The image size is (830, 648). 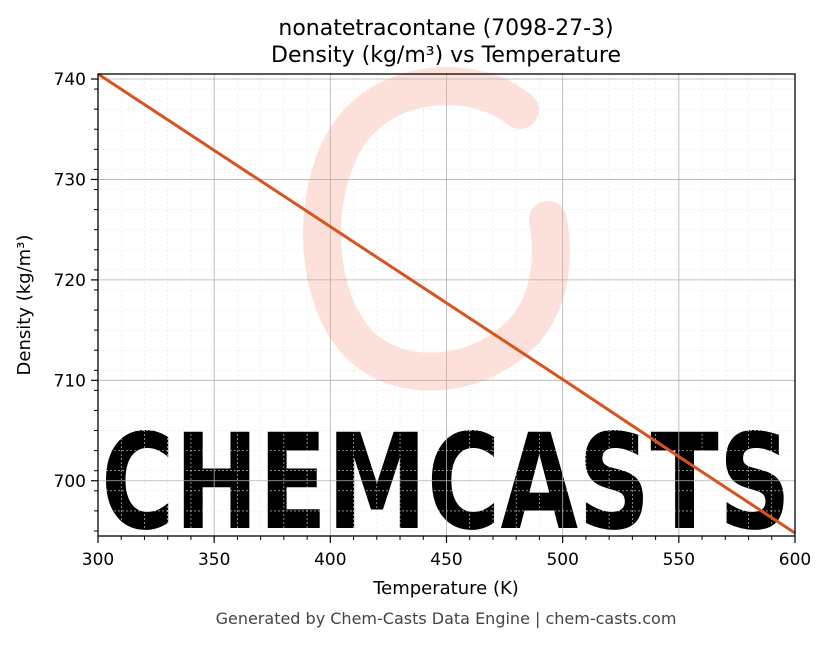 I want to click on y-tick-label: 710, so click(x=70, y=381).